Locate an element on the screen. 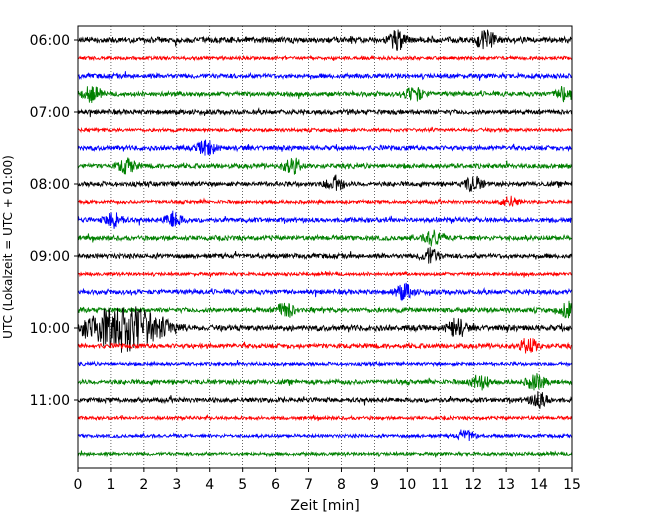  x-tick-label: 8 is located at coordinates (341, 485).